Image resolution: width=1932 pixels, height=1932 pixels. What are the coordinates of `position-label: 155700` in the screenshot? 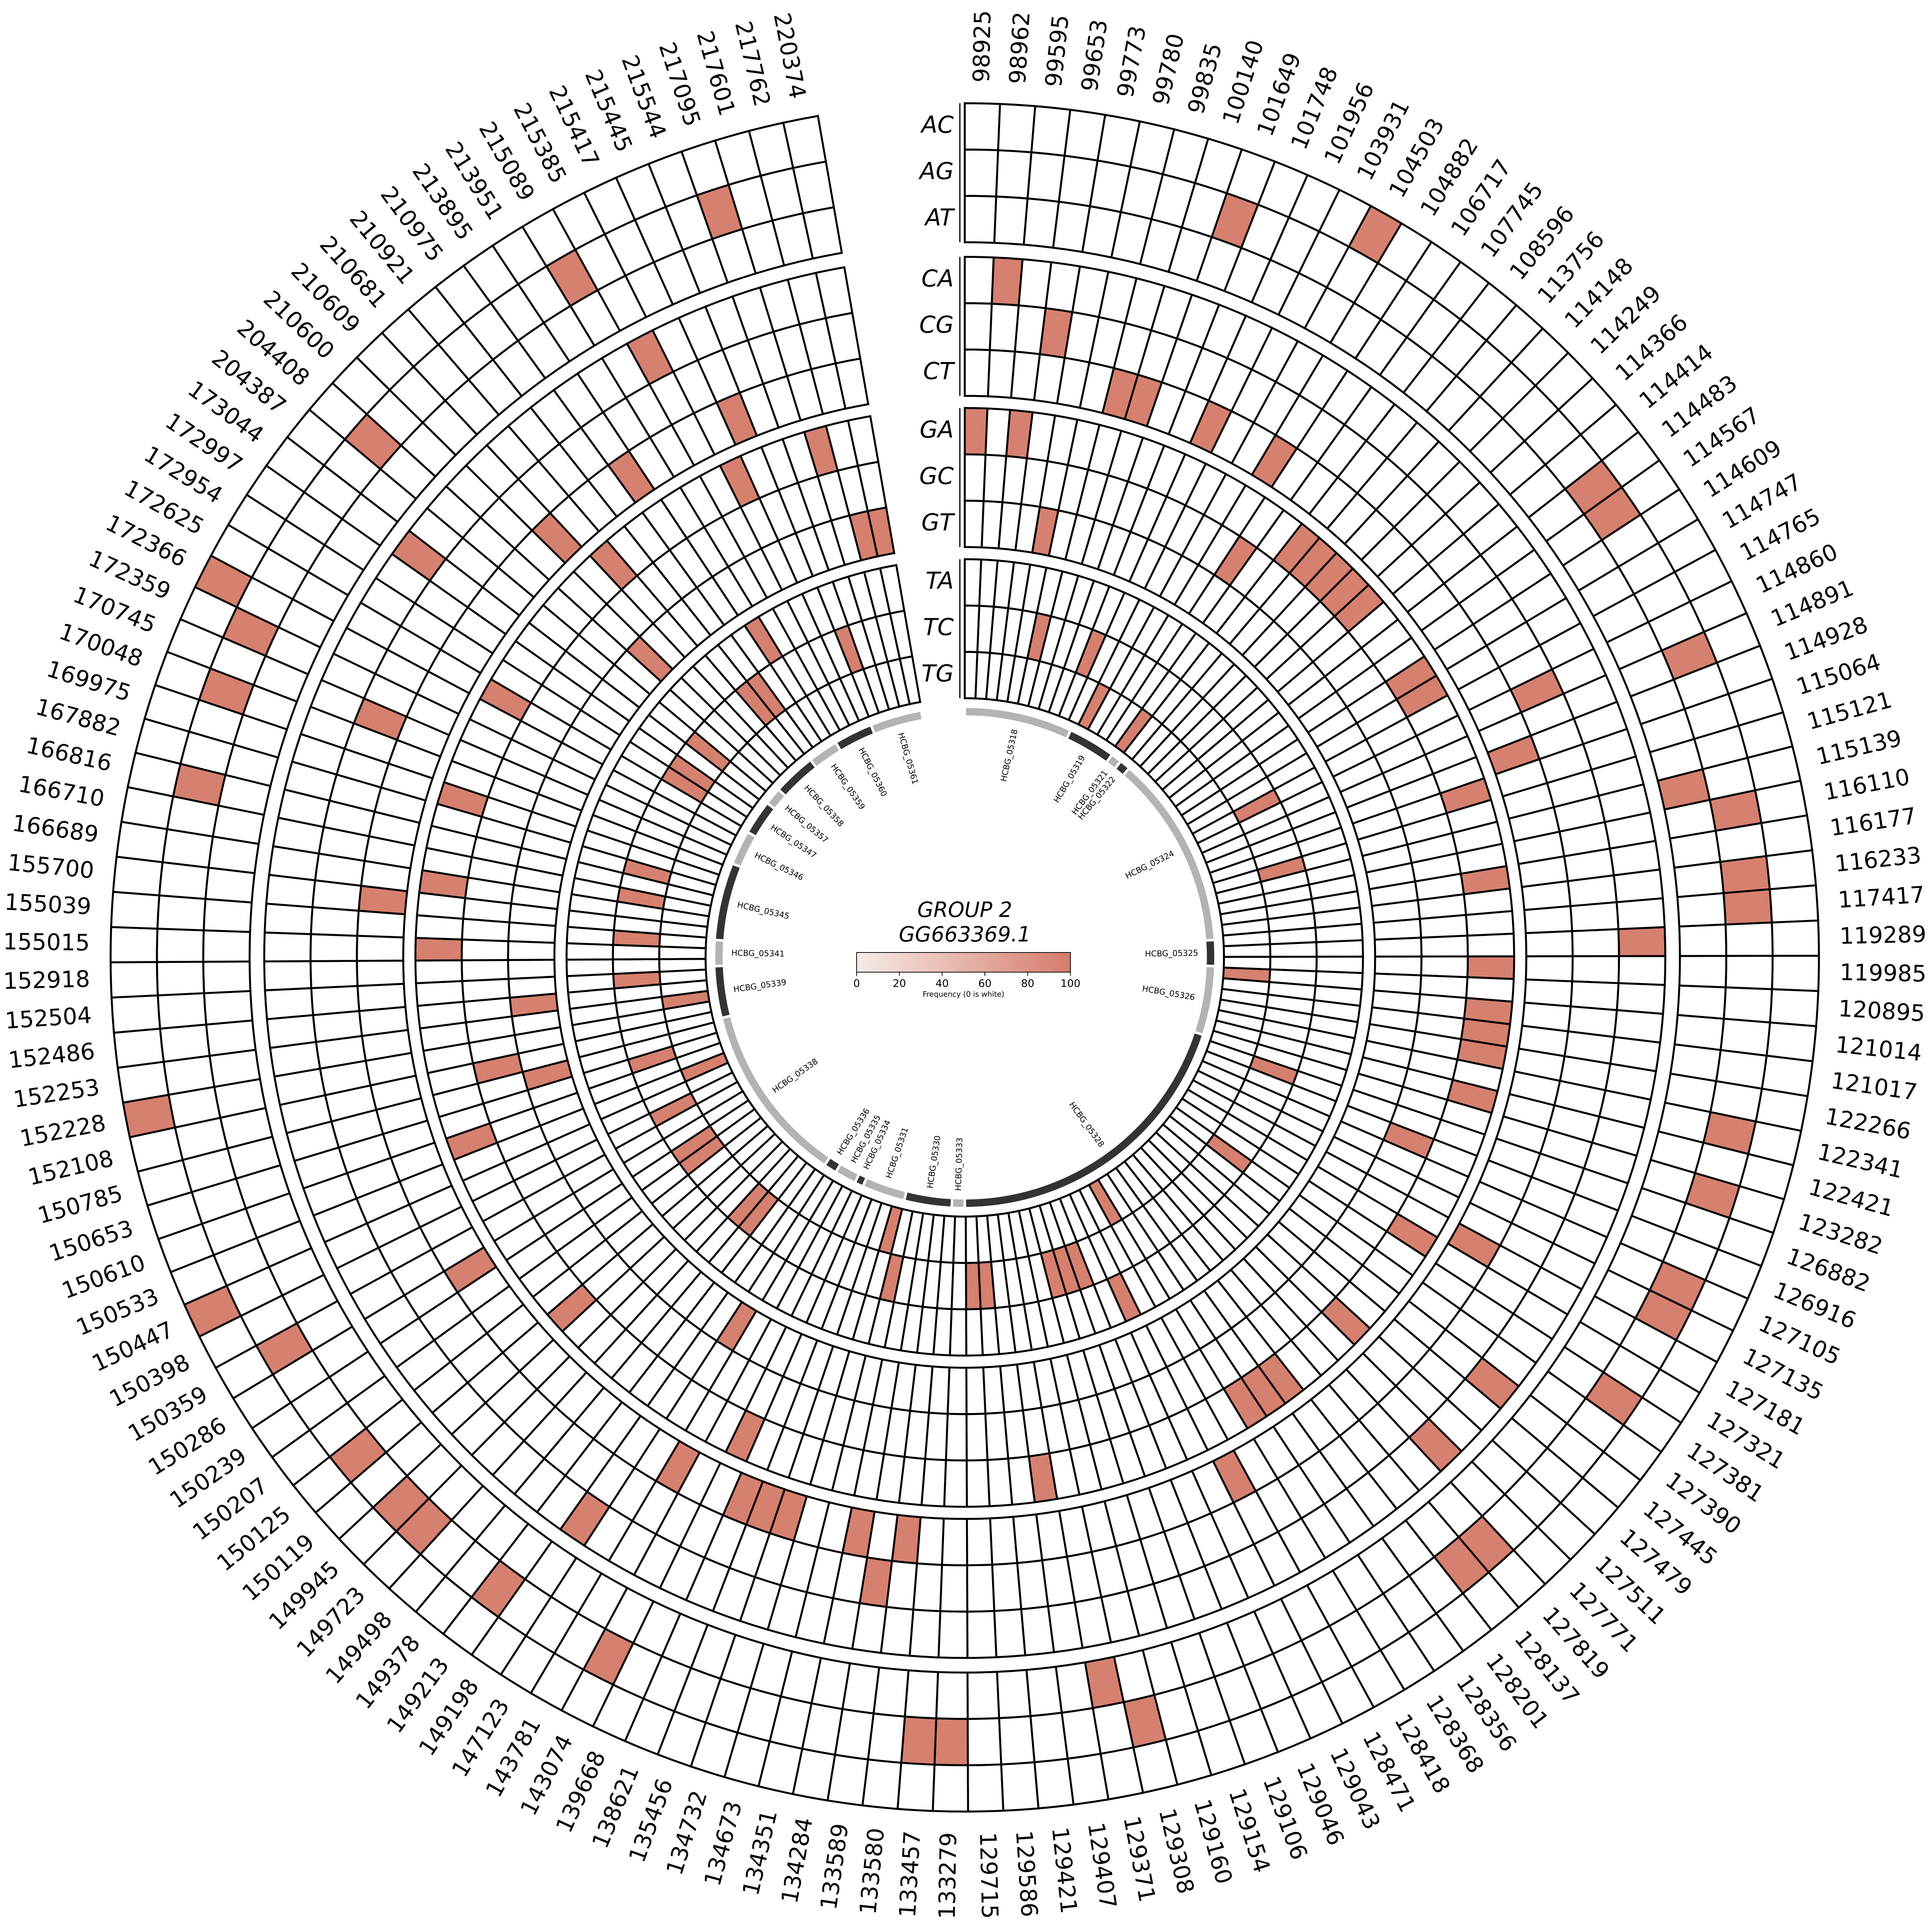 It's located at (51, 866).